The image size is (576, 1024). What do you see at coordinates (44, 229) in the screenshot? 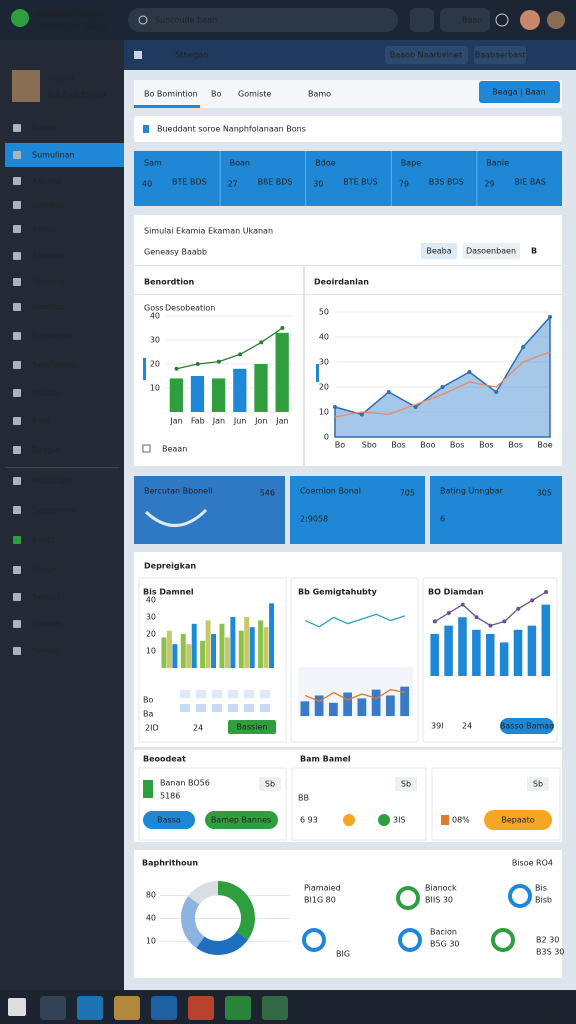
I see `menu-item: Sanist` at bounding box center [44, 229].